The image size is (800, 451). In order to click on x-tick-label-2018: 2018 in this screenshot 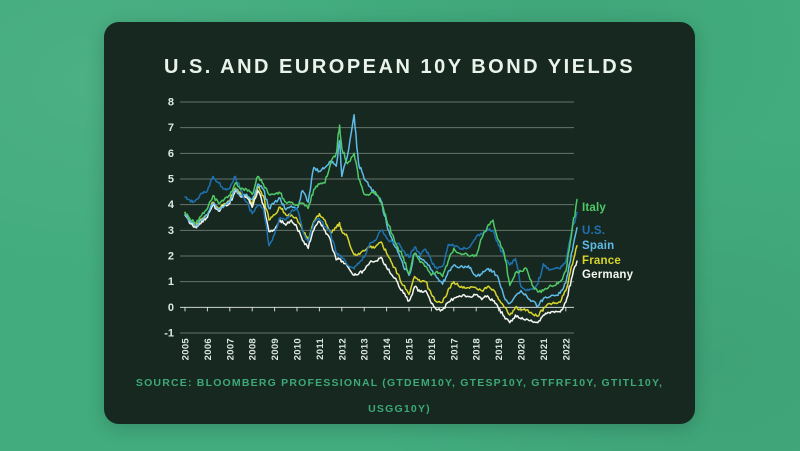, I will do `click(477, 349)`.